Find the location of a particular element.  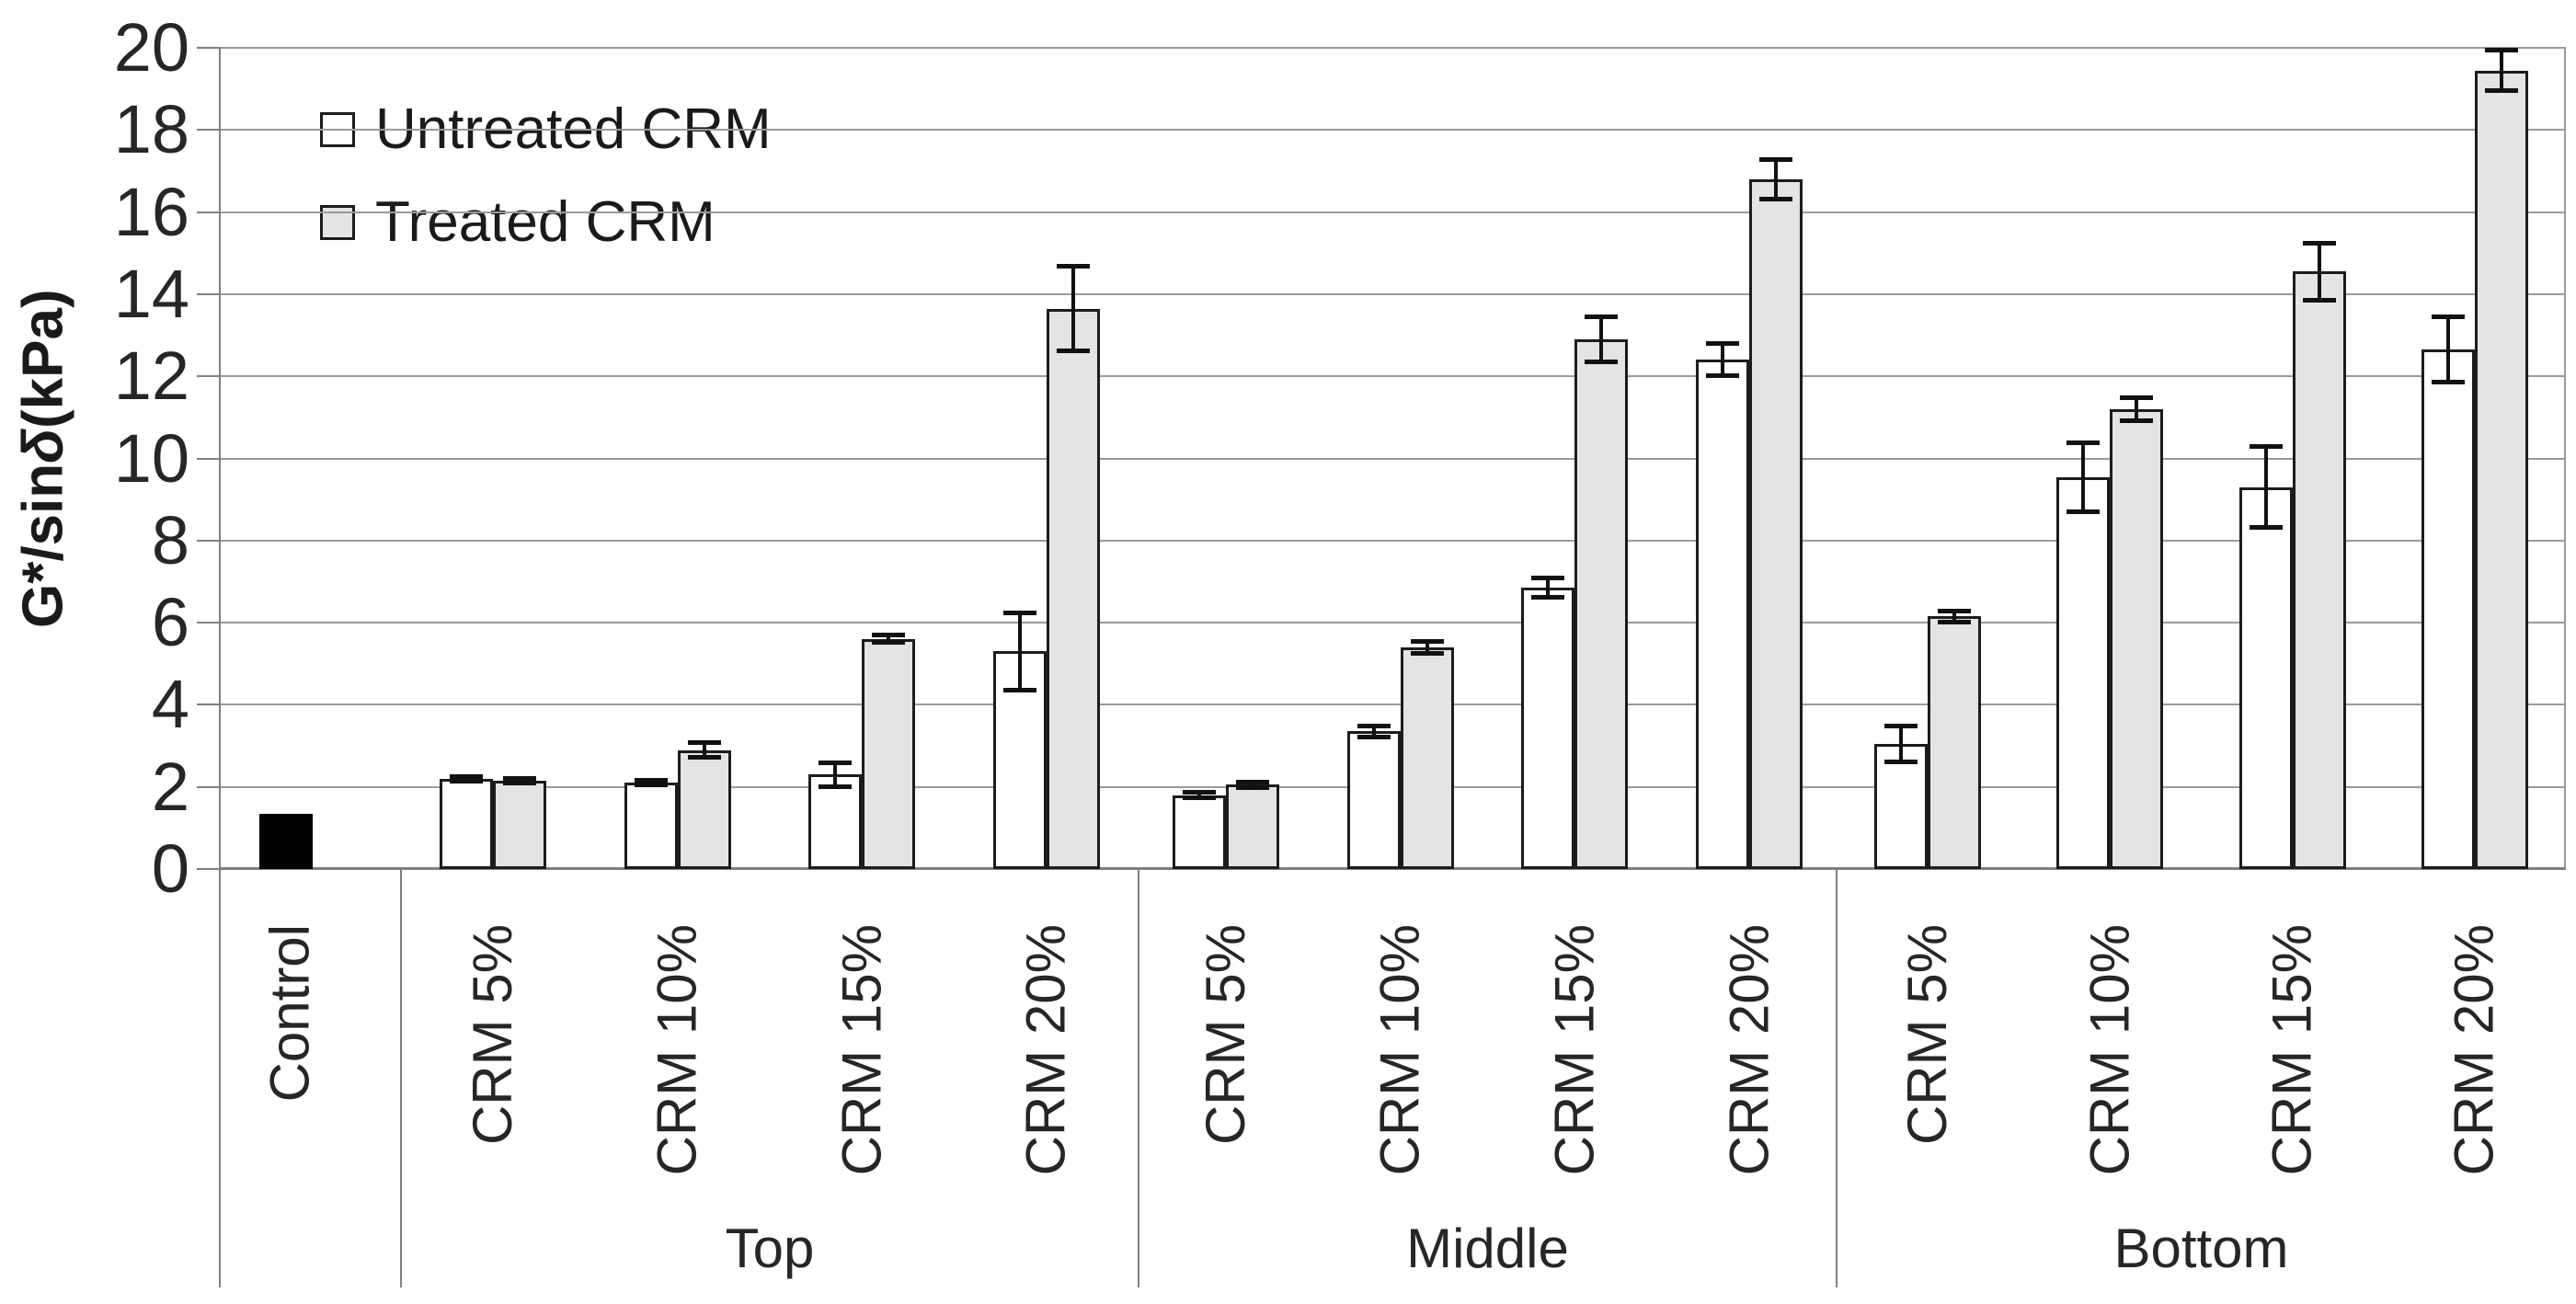

error-bar-cap-bottom-middle-crm-20-untreated-crm is located at coordinates (1723, 376).